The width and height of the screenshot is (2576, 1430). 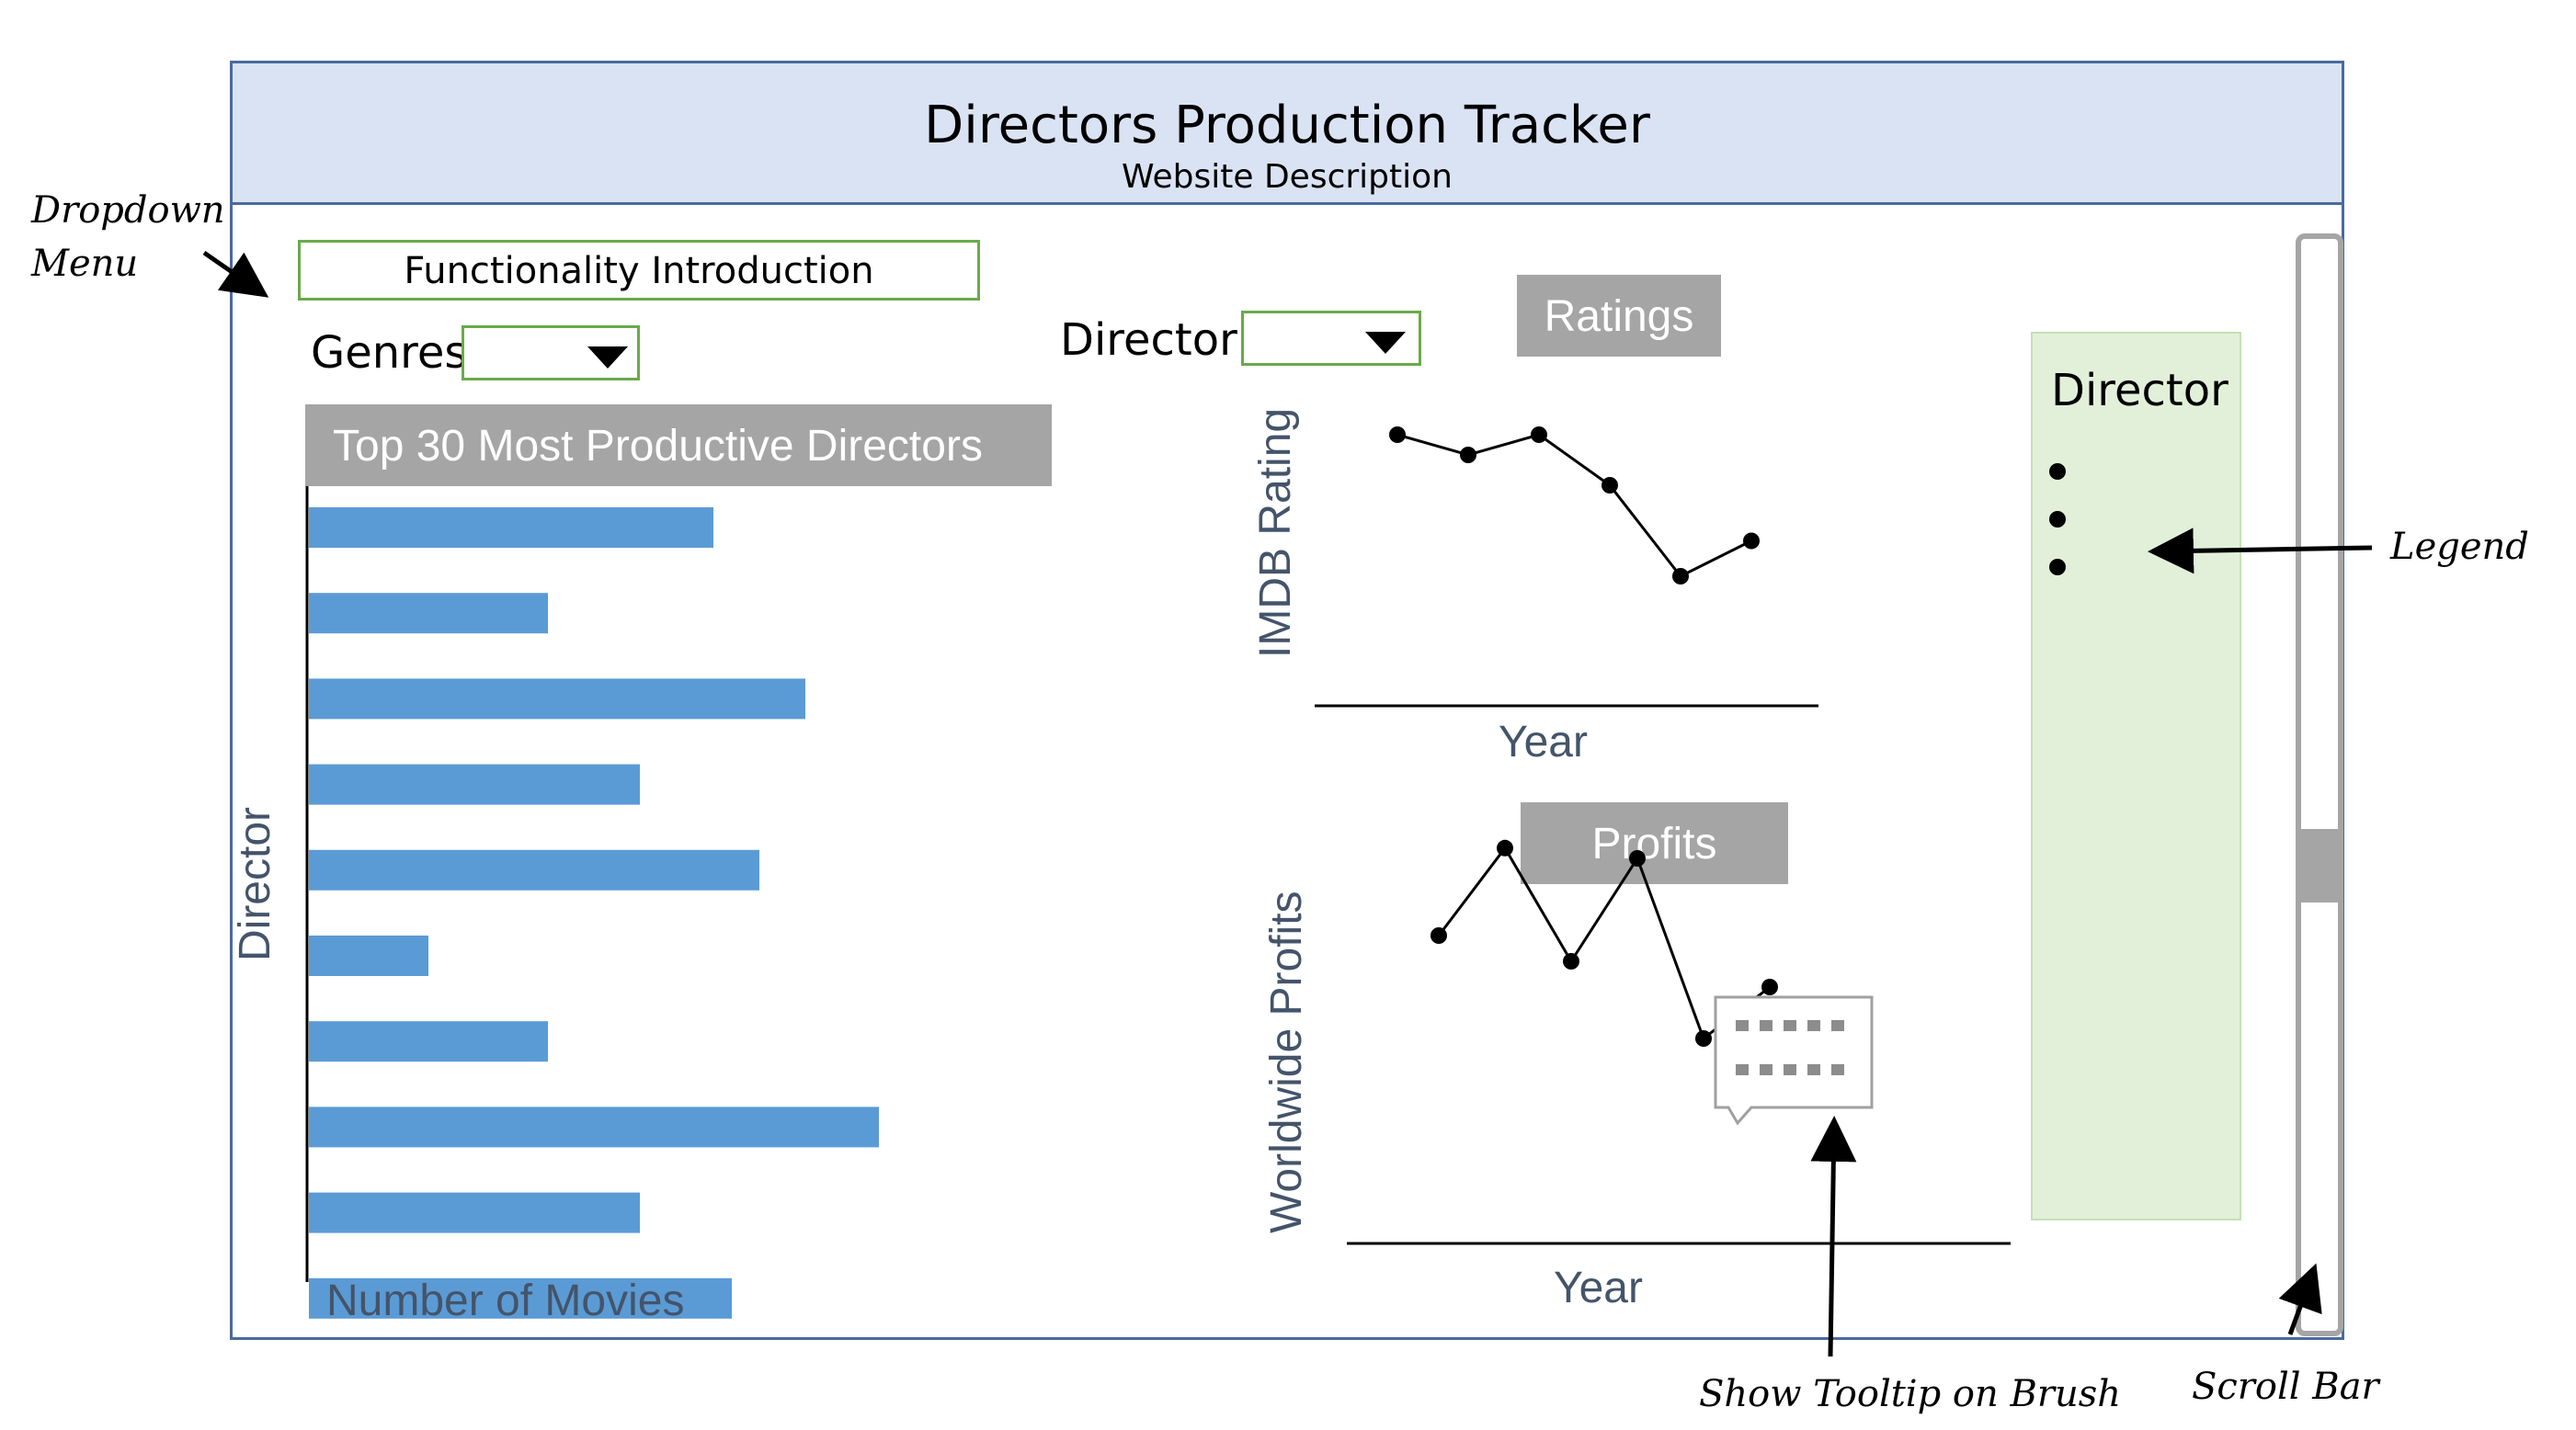 I want to click on functionality-intro-label: Functionality Introduction, so click(x=639, y=271).